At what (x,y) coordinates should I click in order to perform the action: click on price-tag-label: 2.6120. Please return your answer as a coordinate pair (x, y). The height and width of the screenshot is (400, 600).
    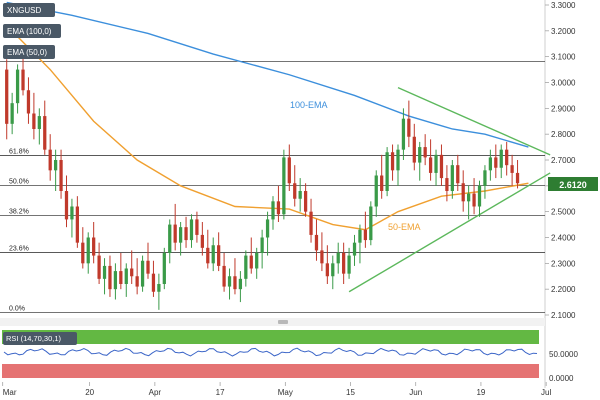
    Looking at the image, I should click on (573, 185).